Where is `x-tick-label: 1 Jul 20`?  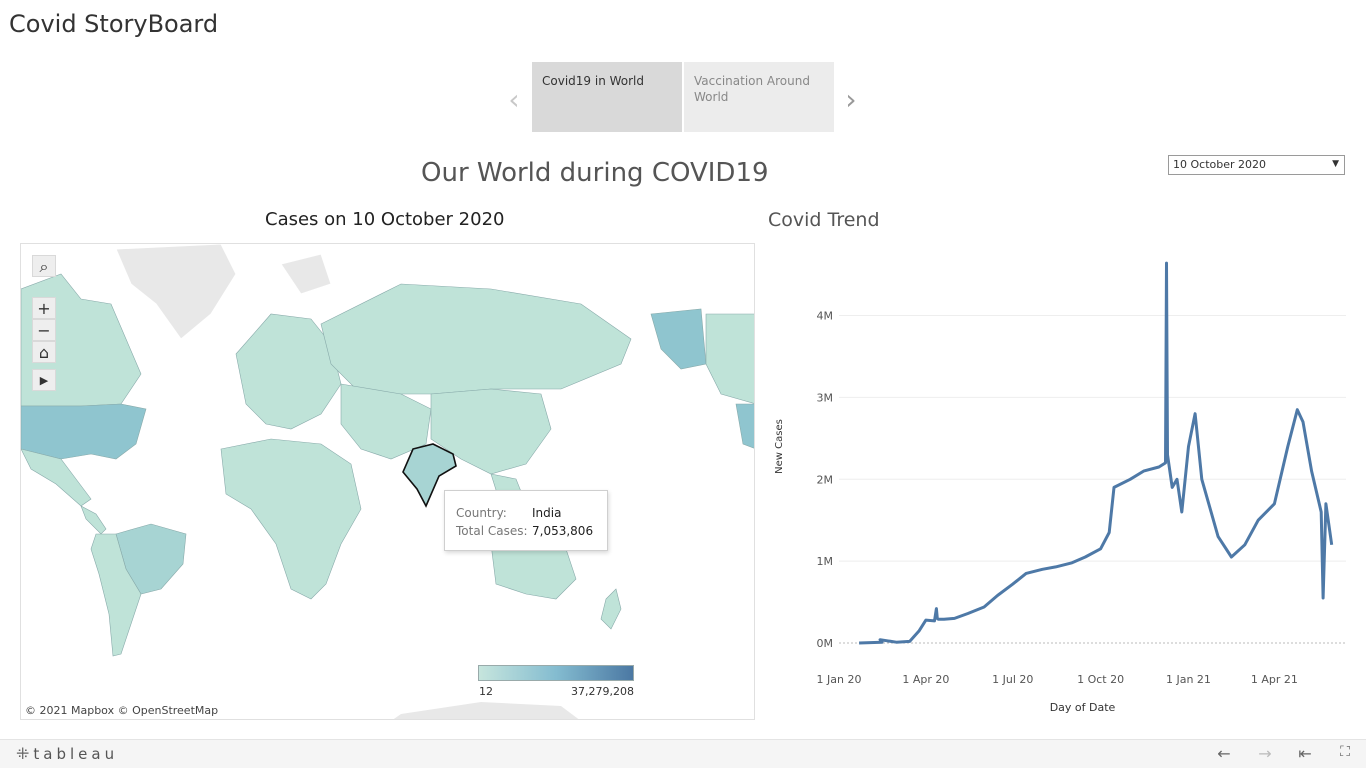
x-tick-label: 1 Jul 20 is located at coordinates (1012, 679).